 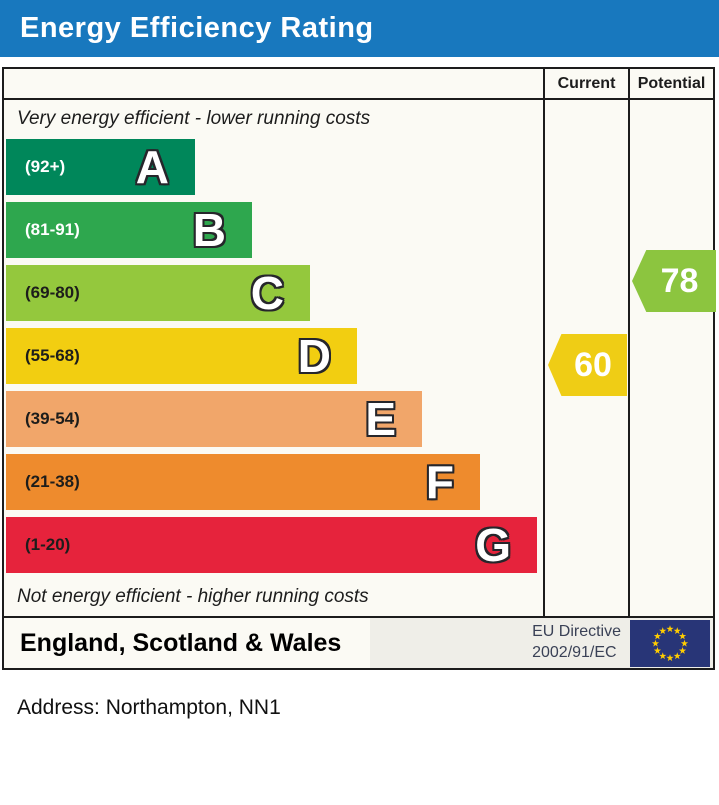 I want to click on band-range-label: (55-68), so click(x=52, y=355).